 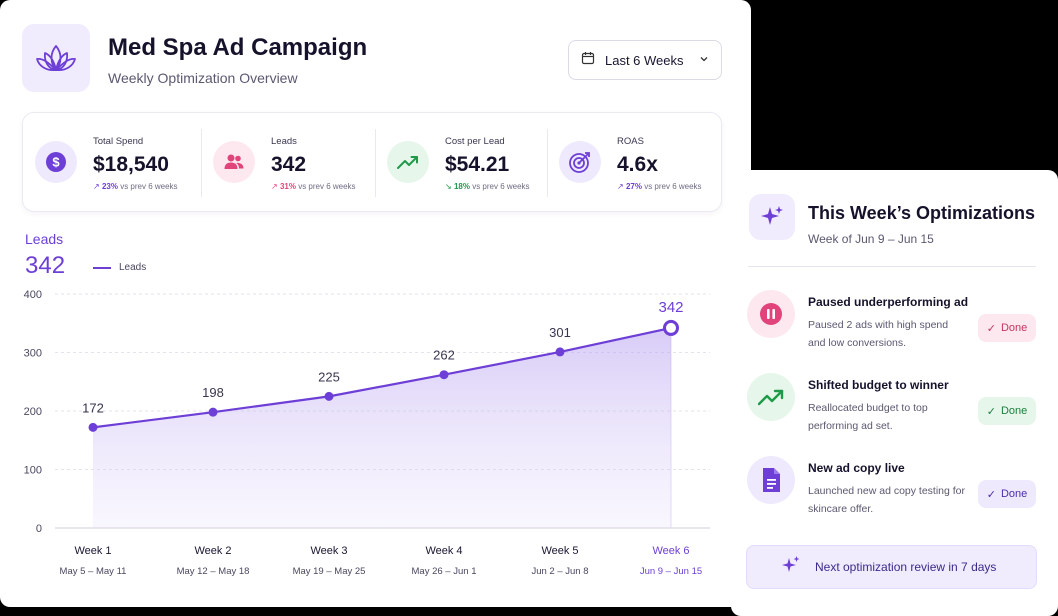 I want to click on kpi-leads: Leads 342 ↗ 31% vs prev 6 weeks, so click(x=288, y=162).